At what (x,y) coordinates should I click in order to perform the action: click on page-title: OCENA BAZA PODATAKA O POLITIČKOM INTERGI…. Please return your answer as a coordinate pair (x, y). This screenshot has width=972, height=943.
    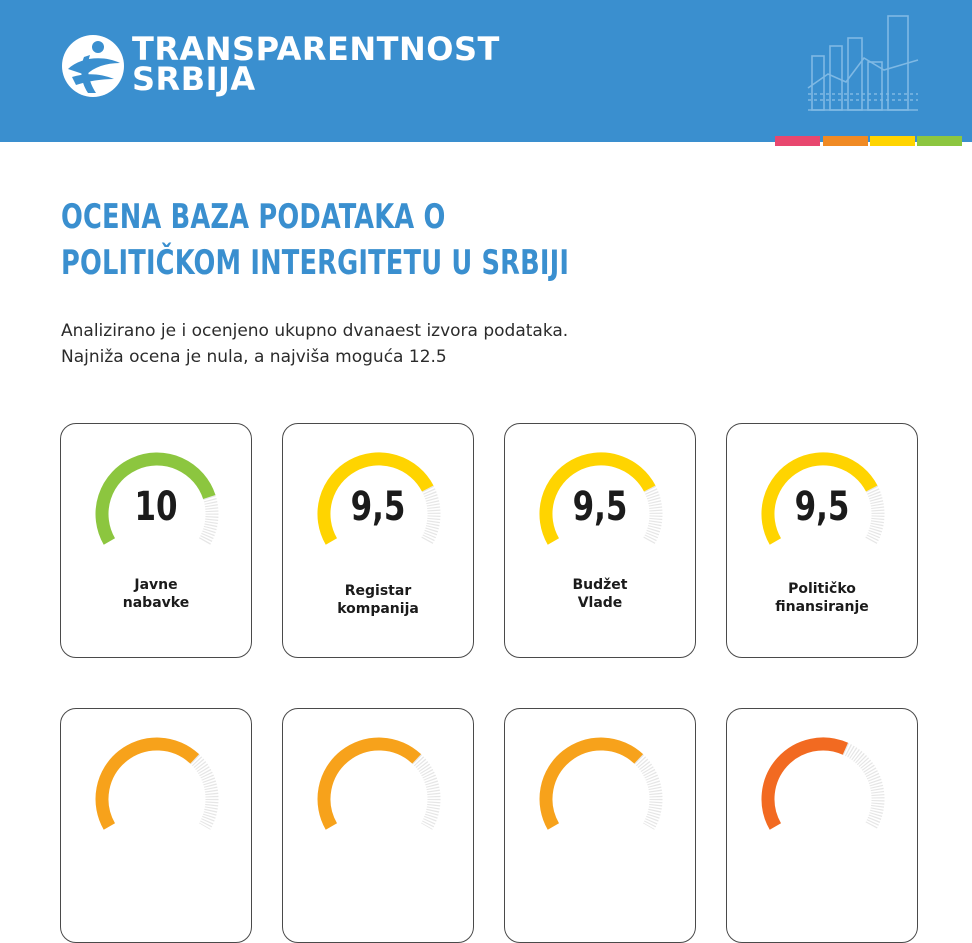
    Looking at the image, I should click on (315, 240).